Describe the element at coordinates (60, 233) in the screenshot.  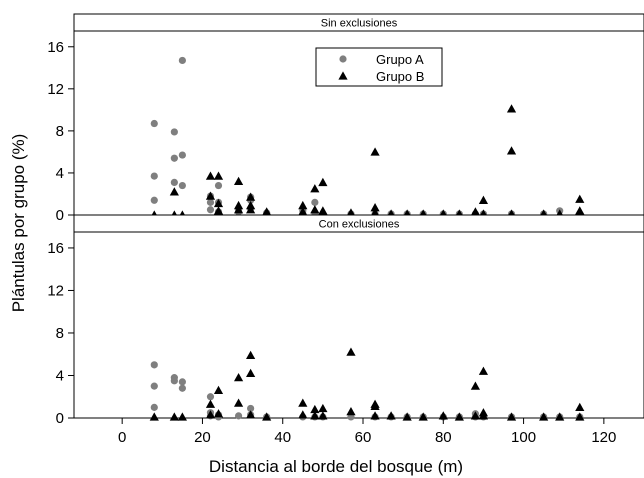
I see `y-axis: 0 4 8 12 16 0 4 8 12 16` at that location.